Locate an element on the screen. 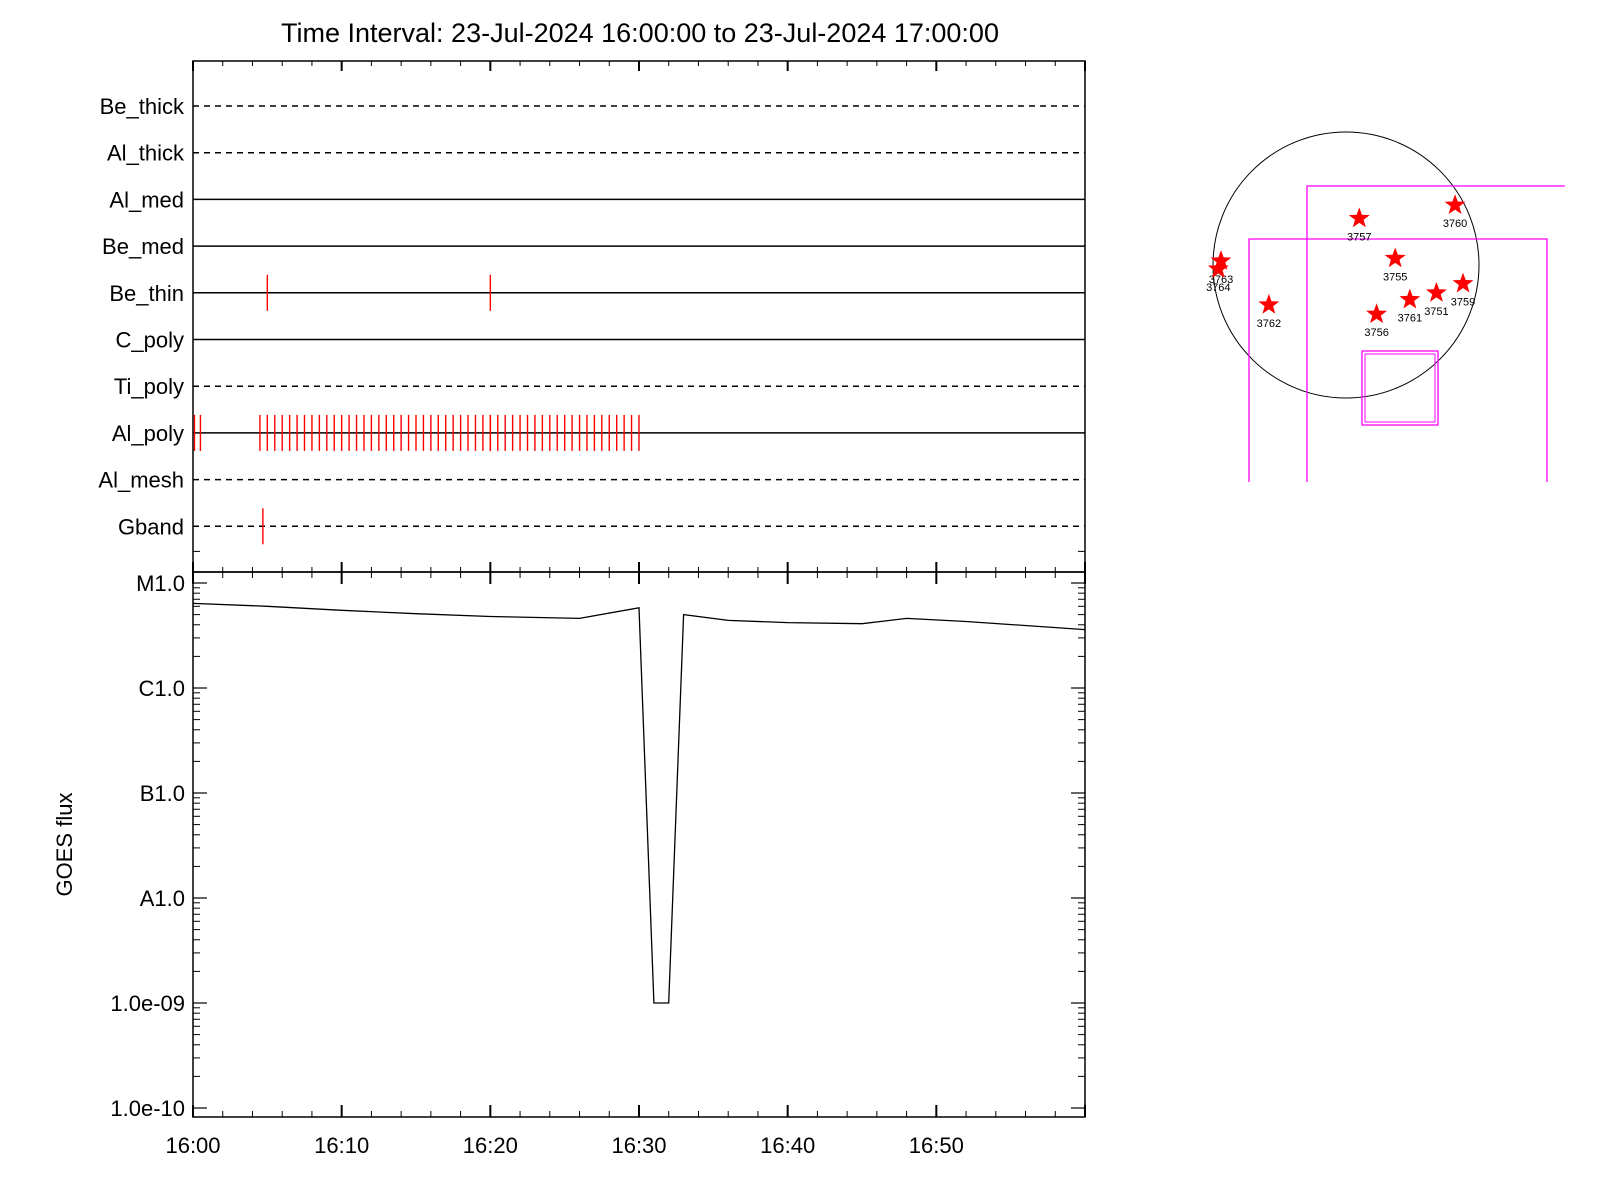 The width and height of the screenshot is (1600, 1200). y-tick-label: A1.0 is located at coordinates (162, 898).